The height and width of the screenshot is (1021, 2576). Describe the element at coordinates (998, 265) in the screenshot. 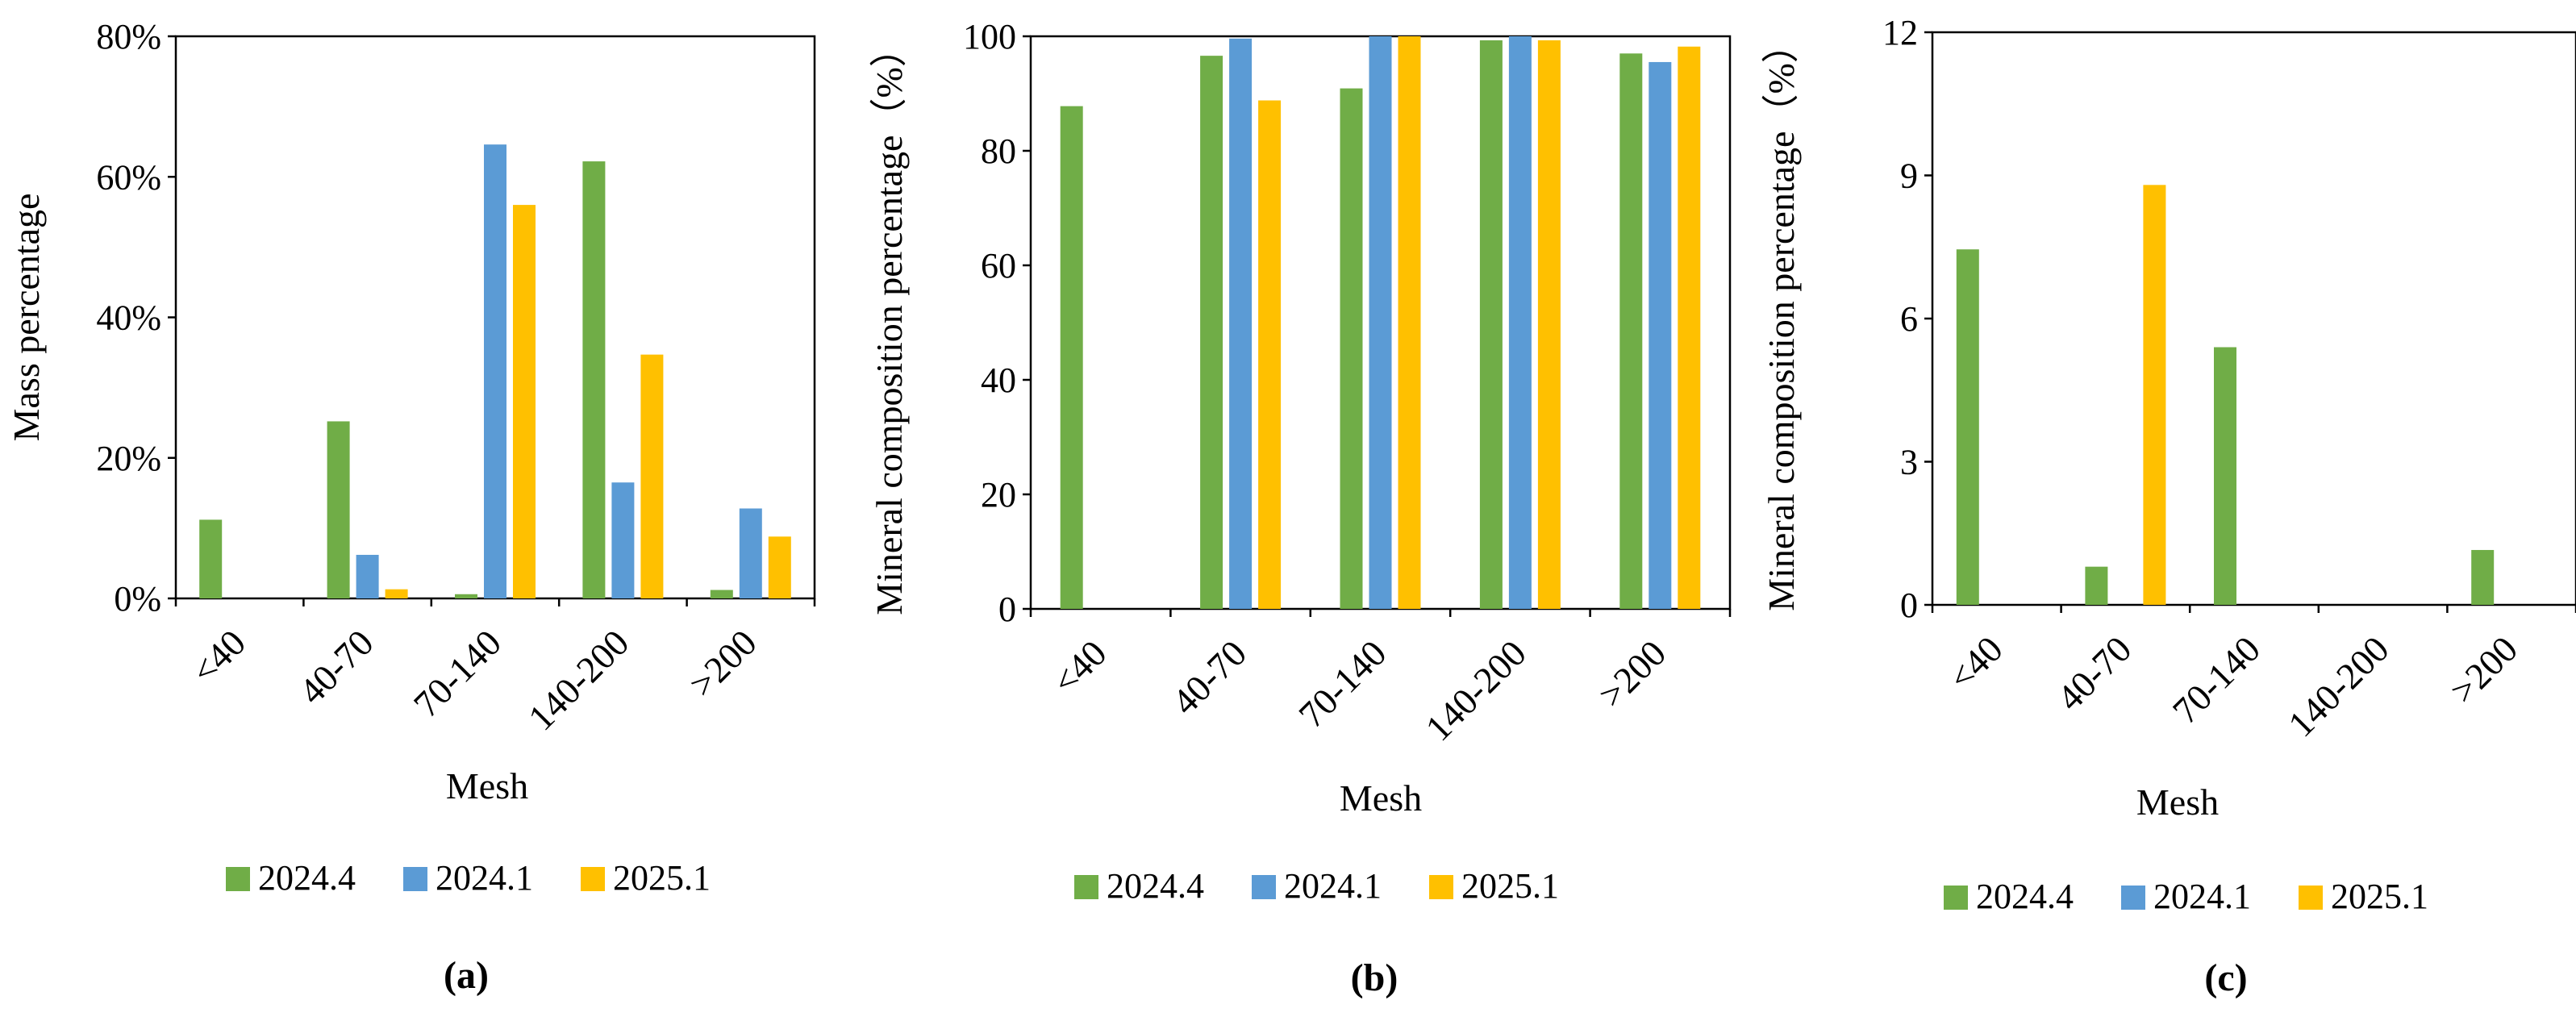

I see `y-tick-label: 60` at that location.